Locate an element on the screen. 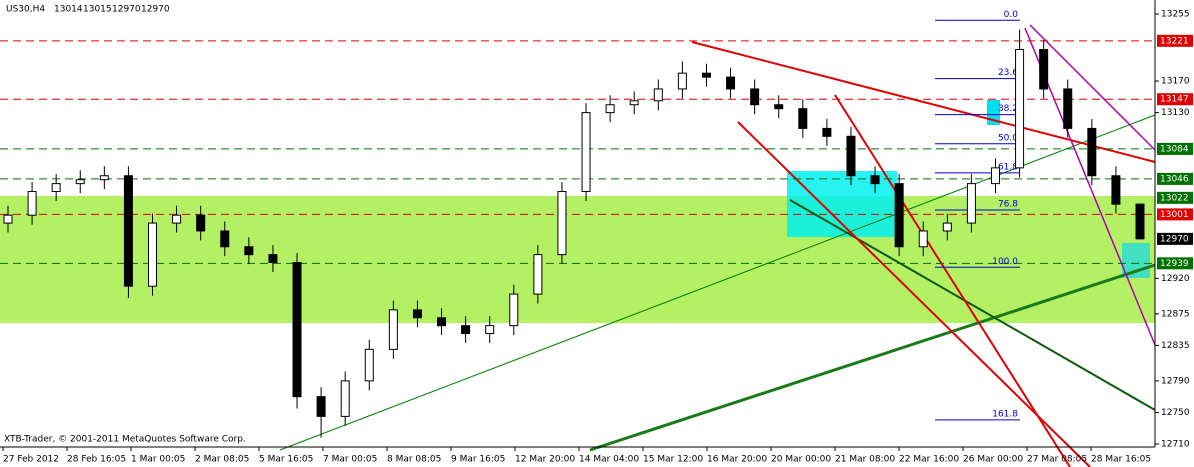 The height and width of the screenshot is (467, 1194). y-tick-label: 12750 is located at coordinates (1175, 413).